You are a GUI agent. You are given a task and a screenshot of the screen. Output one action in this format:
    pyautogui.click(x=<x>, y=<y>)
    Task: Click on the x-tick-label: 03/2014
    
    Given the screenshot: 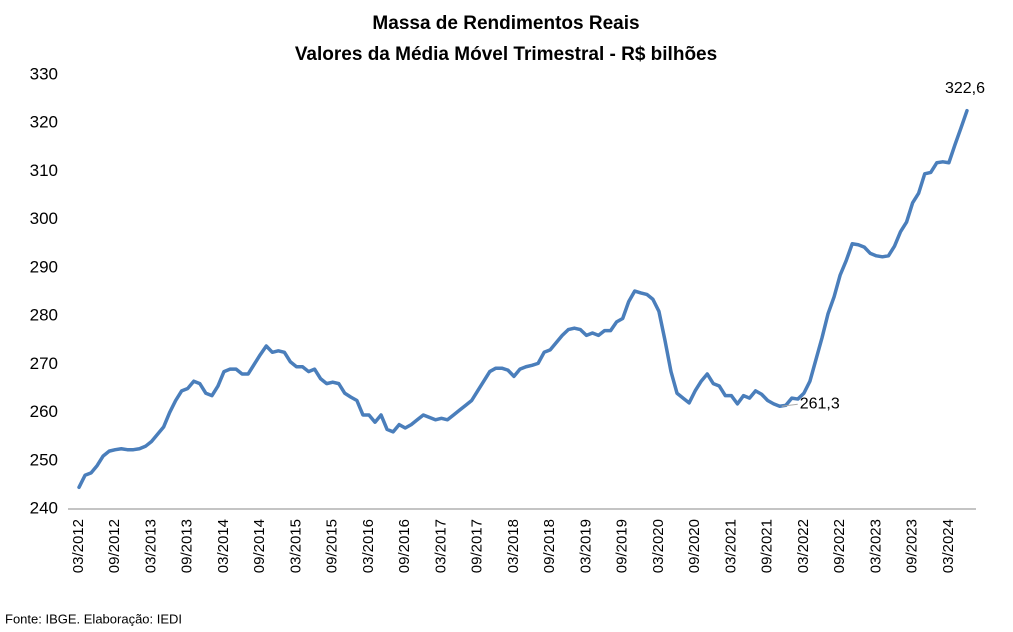 What is the action you would take?
    pyautogui.click(x=223, y=546)
    